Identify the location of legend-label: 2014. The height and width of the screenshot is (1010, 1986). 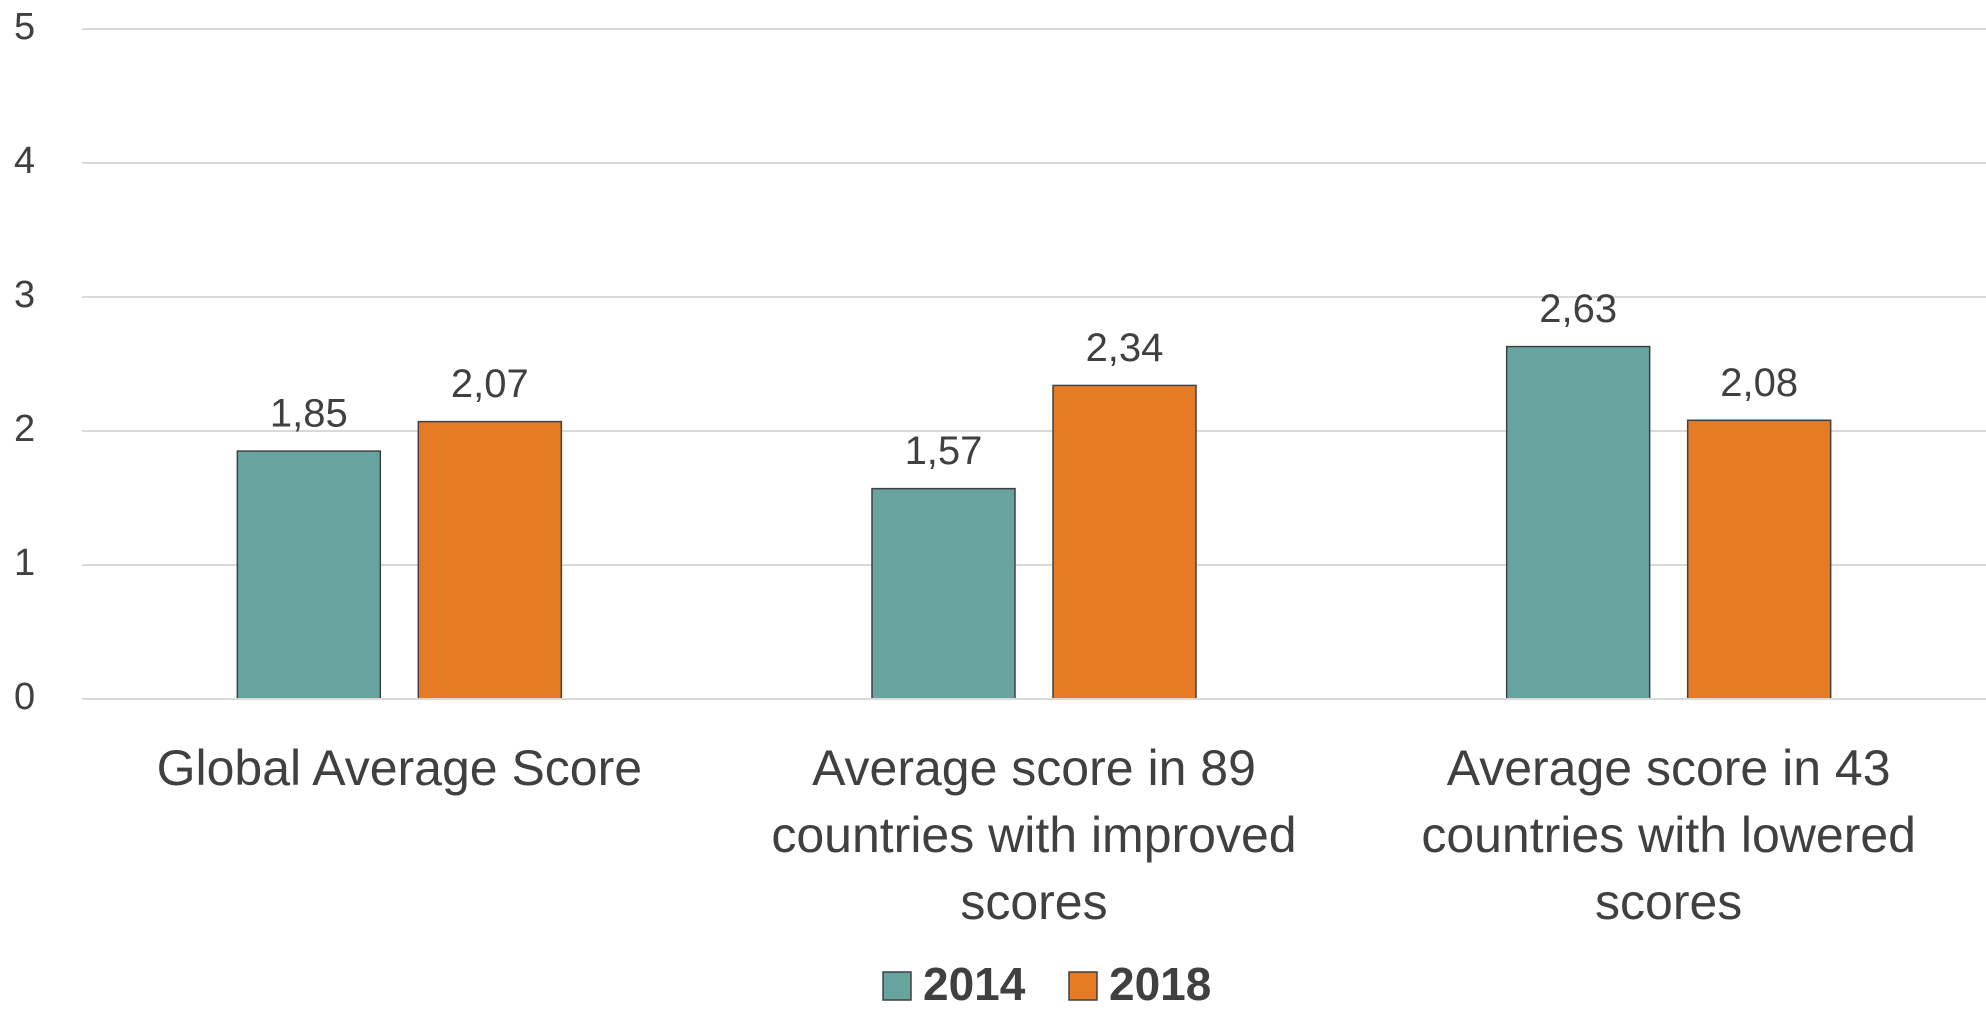
(974, 984).